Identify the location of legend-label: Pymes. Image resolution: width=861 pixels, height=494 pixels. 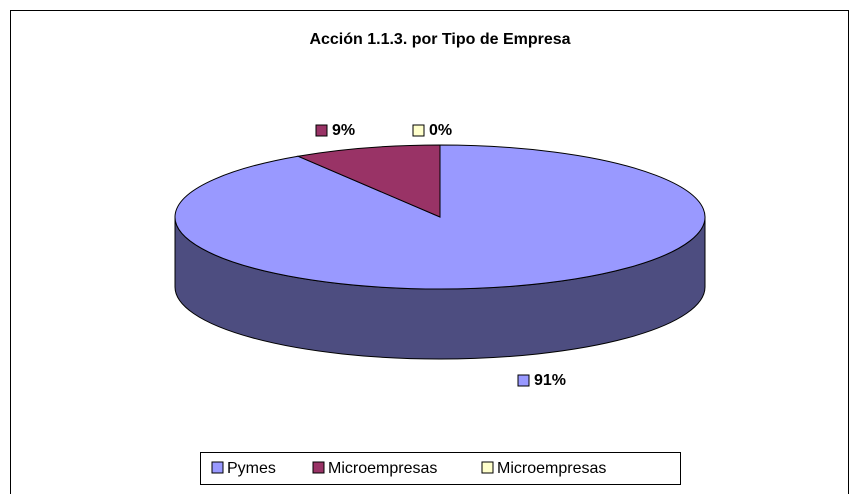
(251, 468).